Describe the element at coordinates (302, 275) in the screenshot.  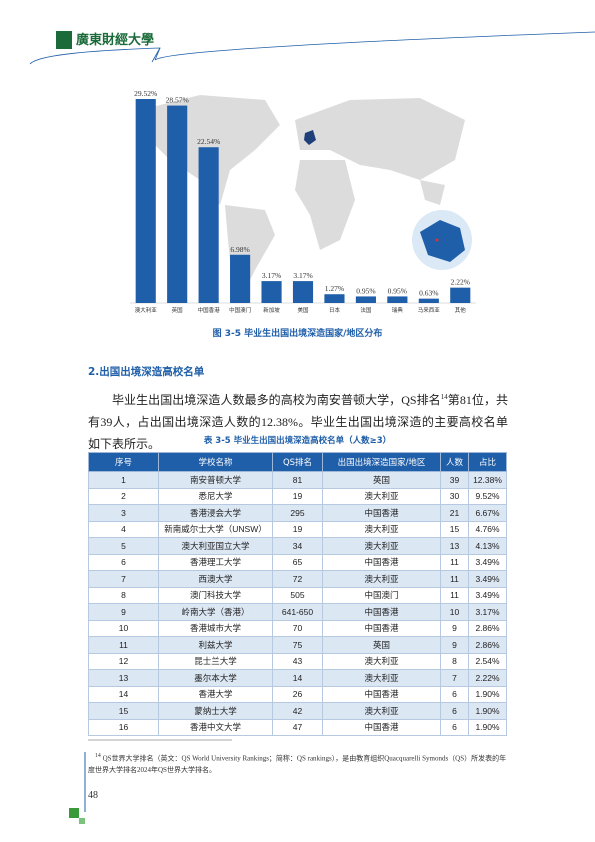
I see `value-label: 3.17%` at that location.